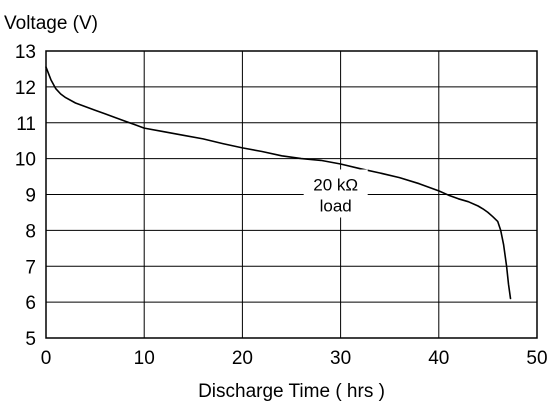 The height and width of the screenshot is (403, 552). What do you see at coordinates (26, 124) in the screenshot?
I see `y-tick-label: 11` at bounding box center [26, 124].